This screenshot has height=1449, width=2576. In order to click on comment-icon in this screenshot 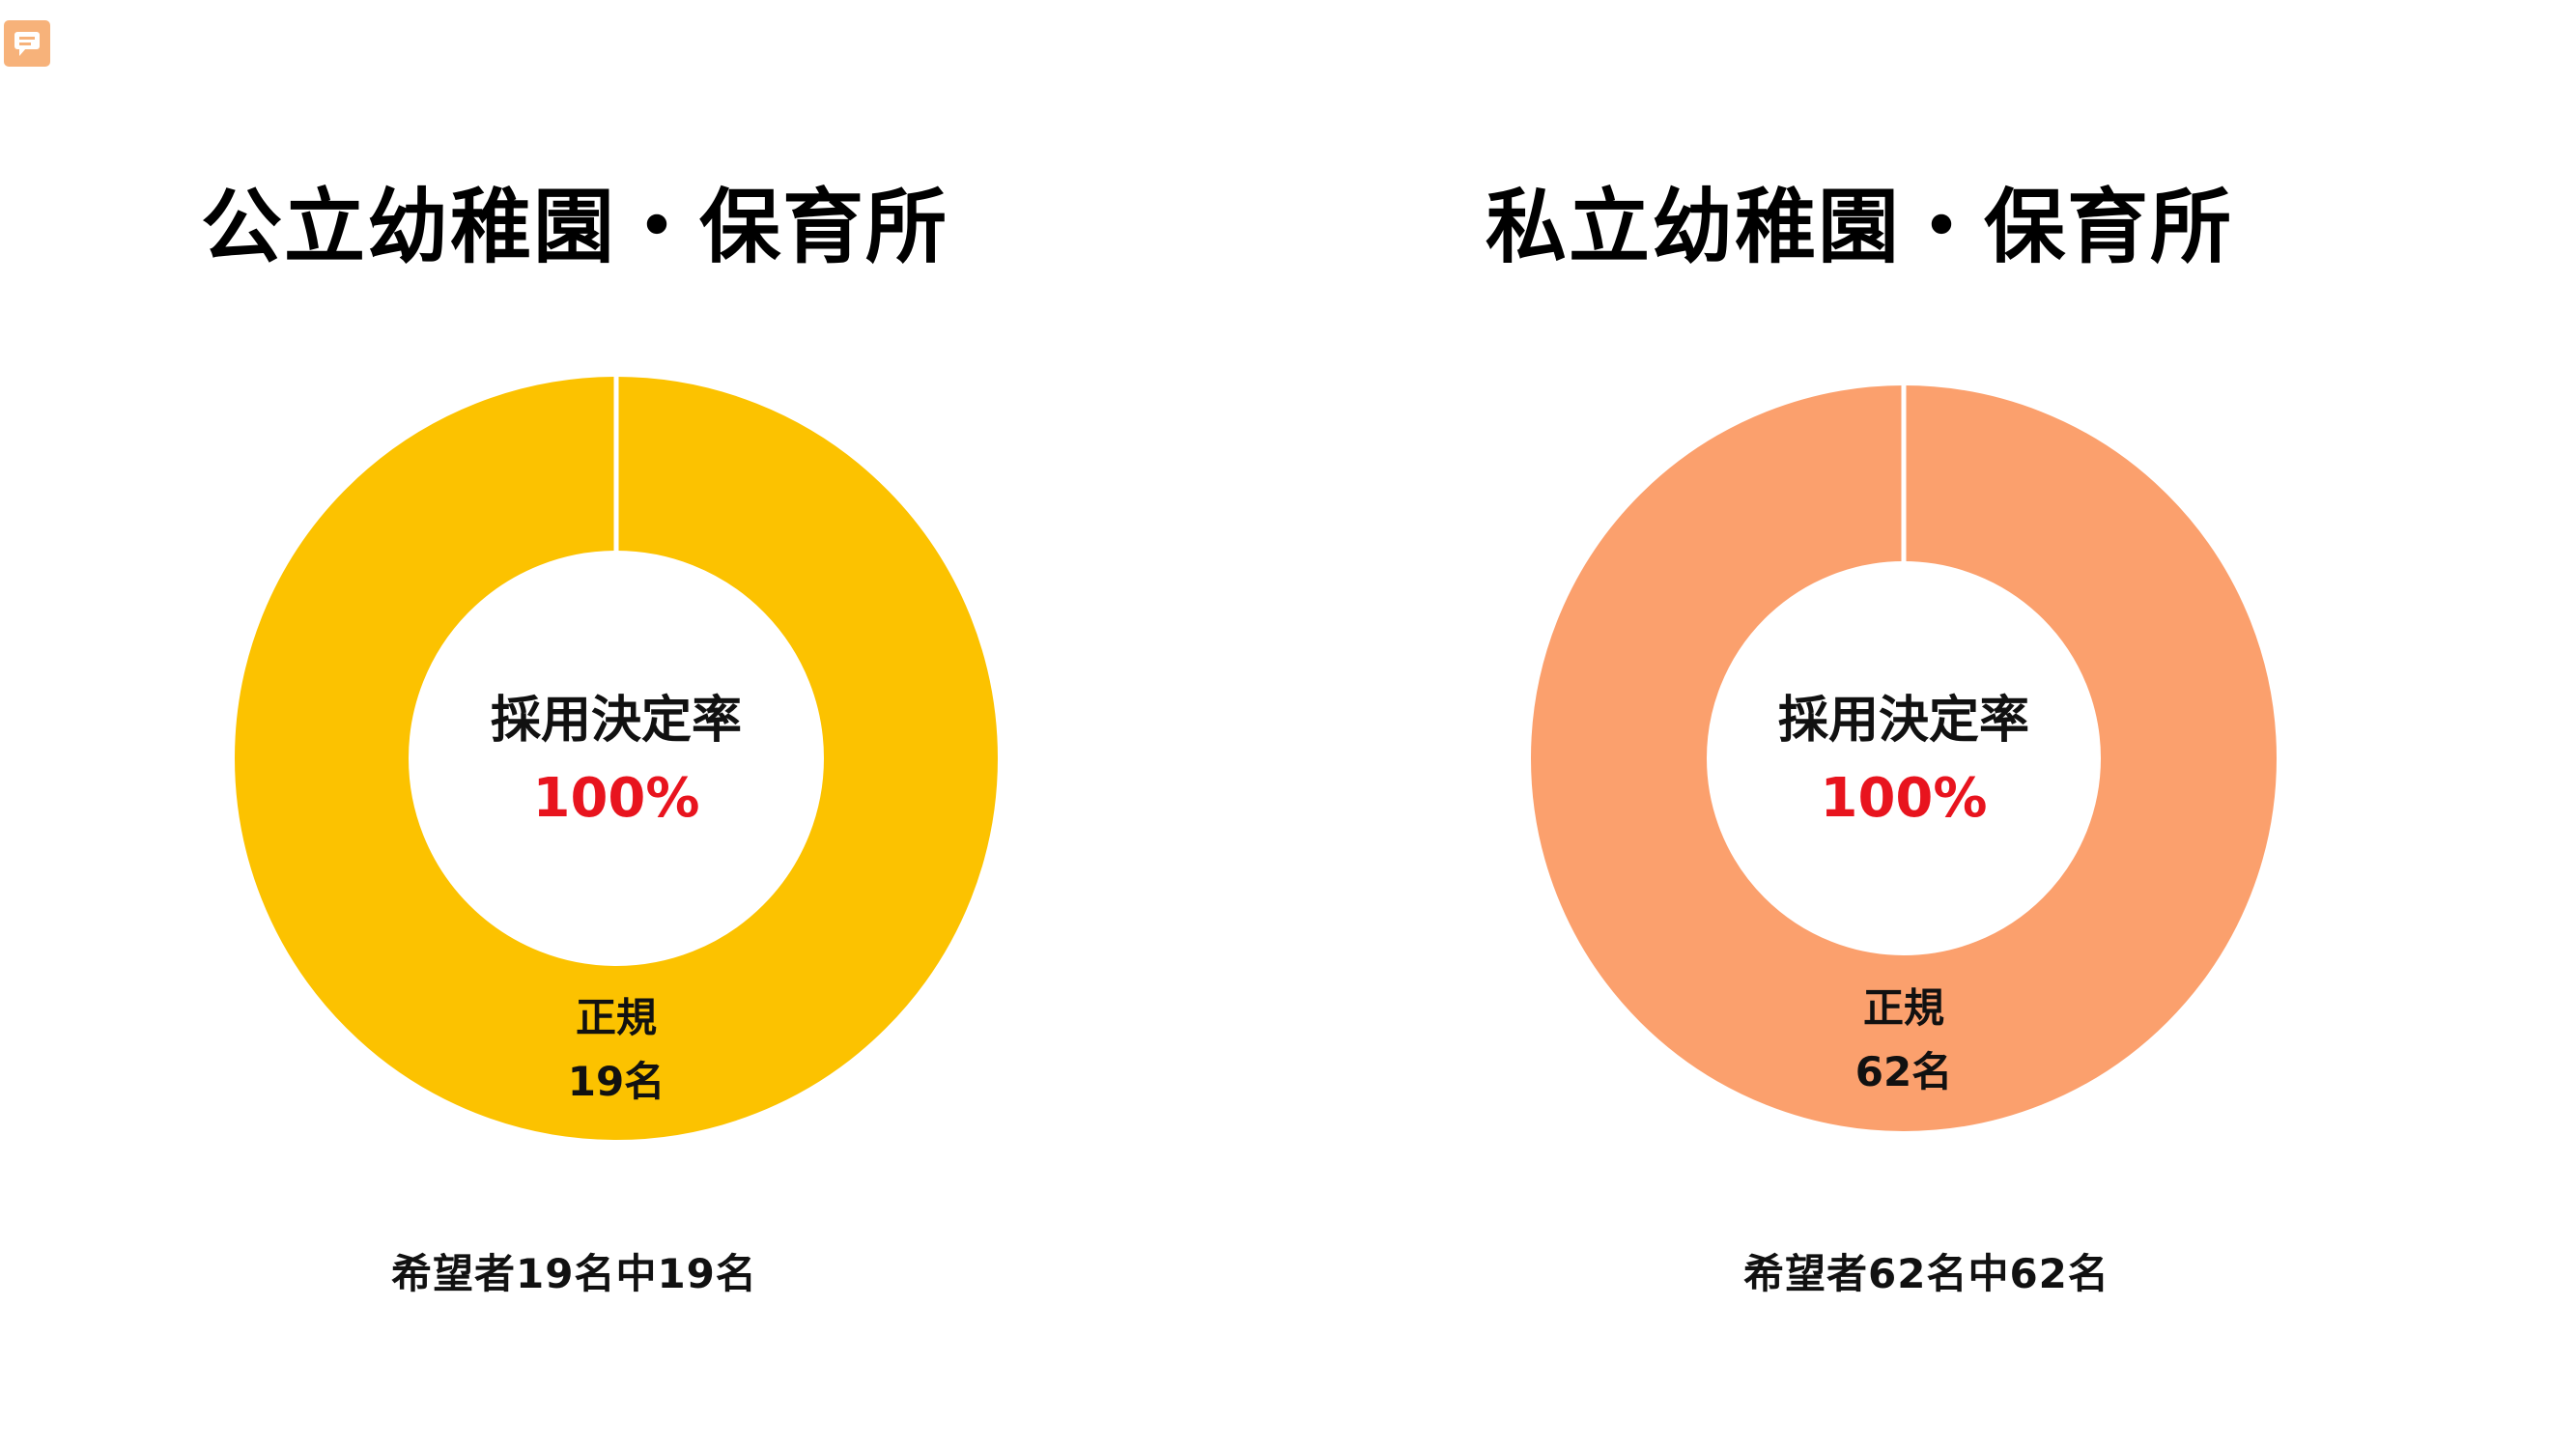, I will do `click(27, 43)`.